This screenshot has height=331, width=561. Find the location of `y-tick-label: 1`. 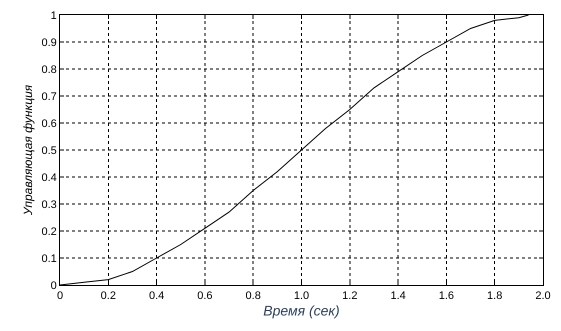

y-tick-label: 1 is located at coordinates (53, 16).